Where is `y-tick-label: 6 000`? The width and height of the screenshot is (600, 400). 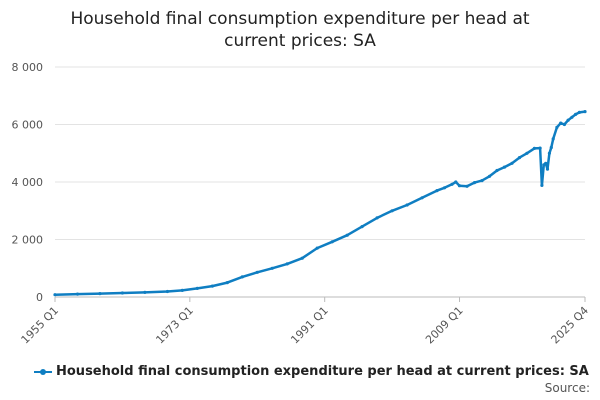 y-tick-label: 6 000 is located at coordinates (28, 125).